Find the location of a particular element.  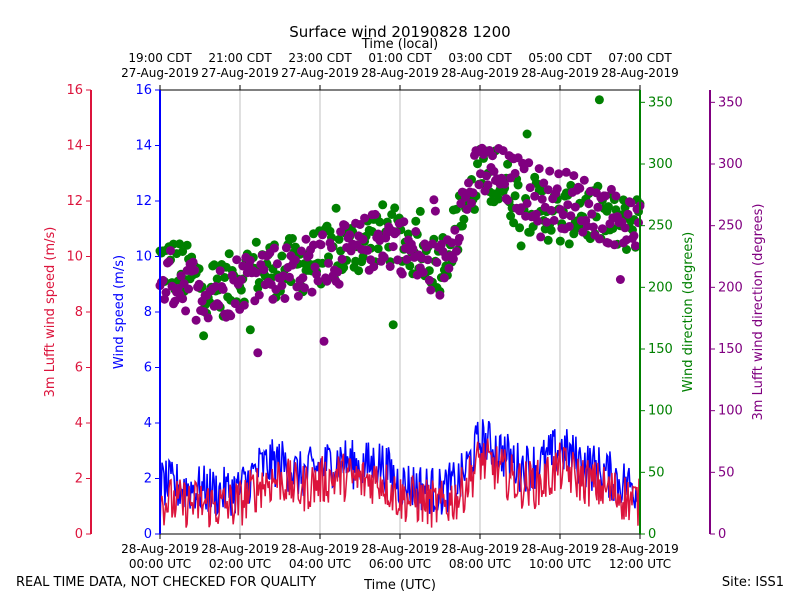

axis-label: Wind speed (m/s) is located at coordinates (119, 312).